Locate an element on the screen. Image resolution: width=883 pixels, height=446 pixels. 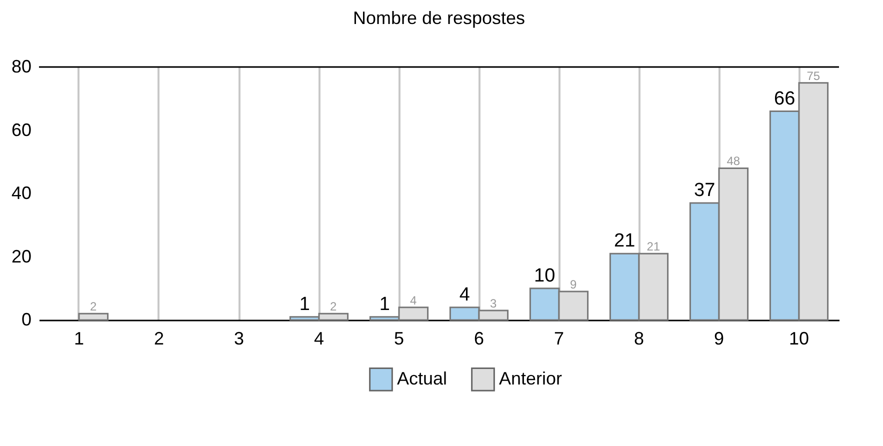
data-label: 3 is located at coordinates (494, 303).